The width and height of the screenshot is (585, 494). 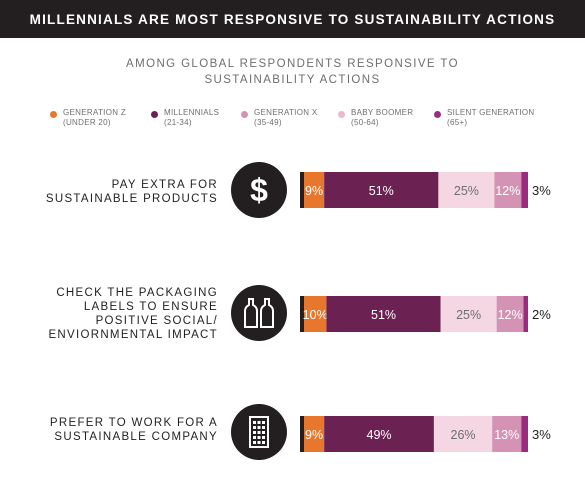 I want to click on bar-value-label: 2%, so click(x=541, y=314).